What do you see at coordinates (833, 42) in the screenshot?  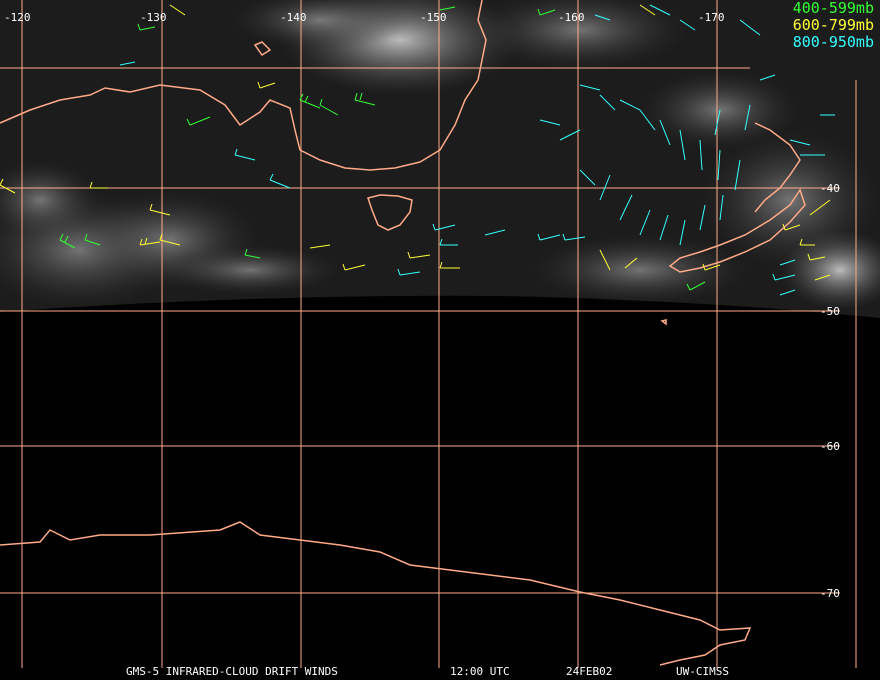 I see `legend-entry-800-950mb: 800-950mb` at bounding box center [833, 42].